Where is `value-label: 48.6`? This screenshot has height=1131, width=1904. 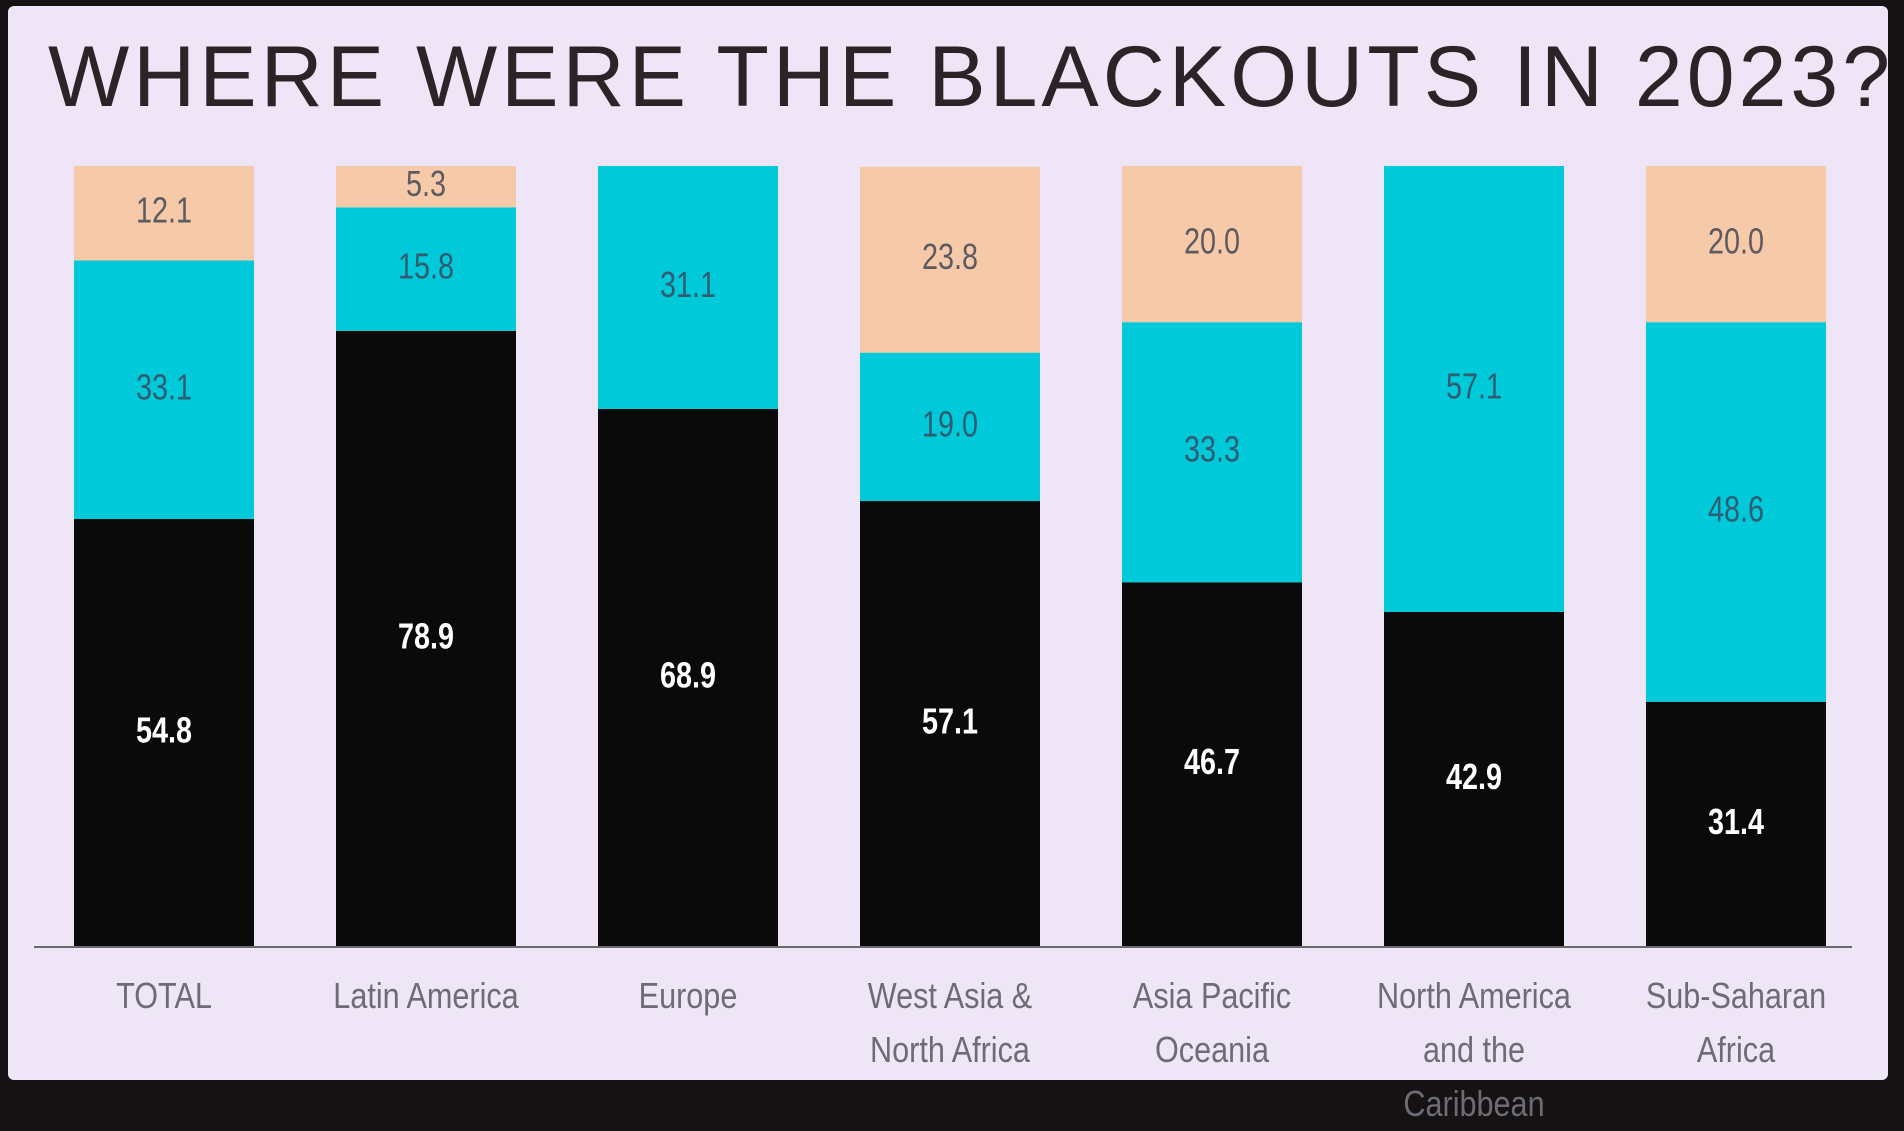
value-label: 48.6 is located at coordinates (1736, 508).